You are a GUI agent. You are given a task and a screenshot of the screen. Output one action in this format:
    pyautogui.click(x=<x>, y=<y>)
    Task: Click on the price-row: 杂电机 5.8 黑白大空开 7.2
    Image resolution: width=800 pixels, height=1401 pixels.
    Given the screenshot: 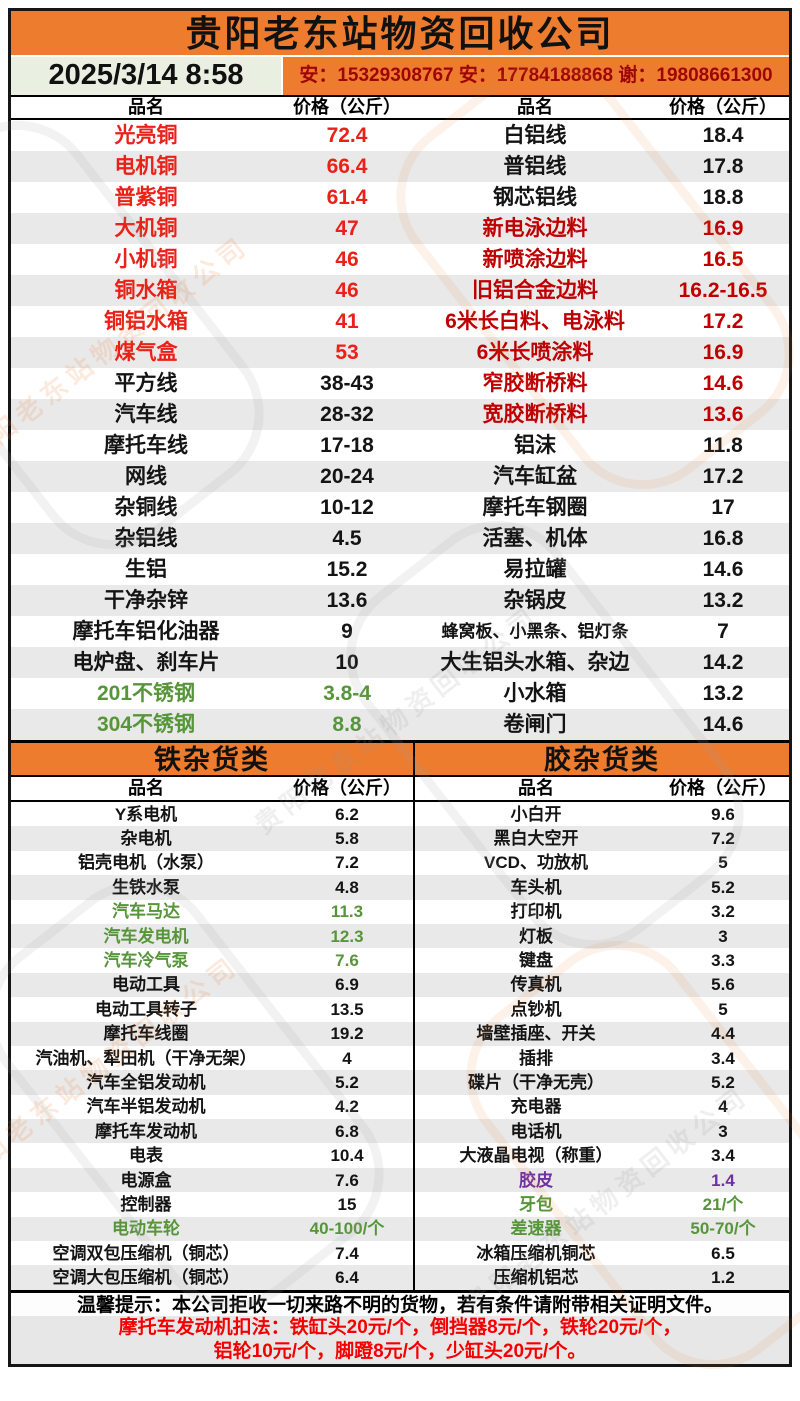 What is the action you would take?
    pyautogui.click(x=400, y=838)
    